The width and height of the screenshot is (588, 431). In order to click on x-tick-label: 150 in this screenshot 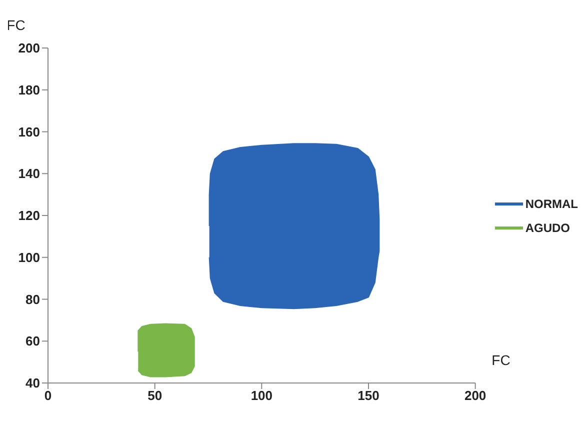, I will do `click(369, 396)`.